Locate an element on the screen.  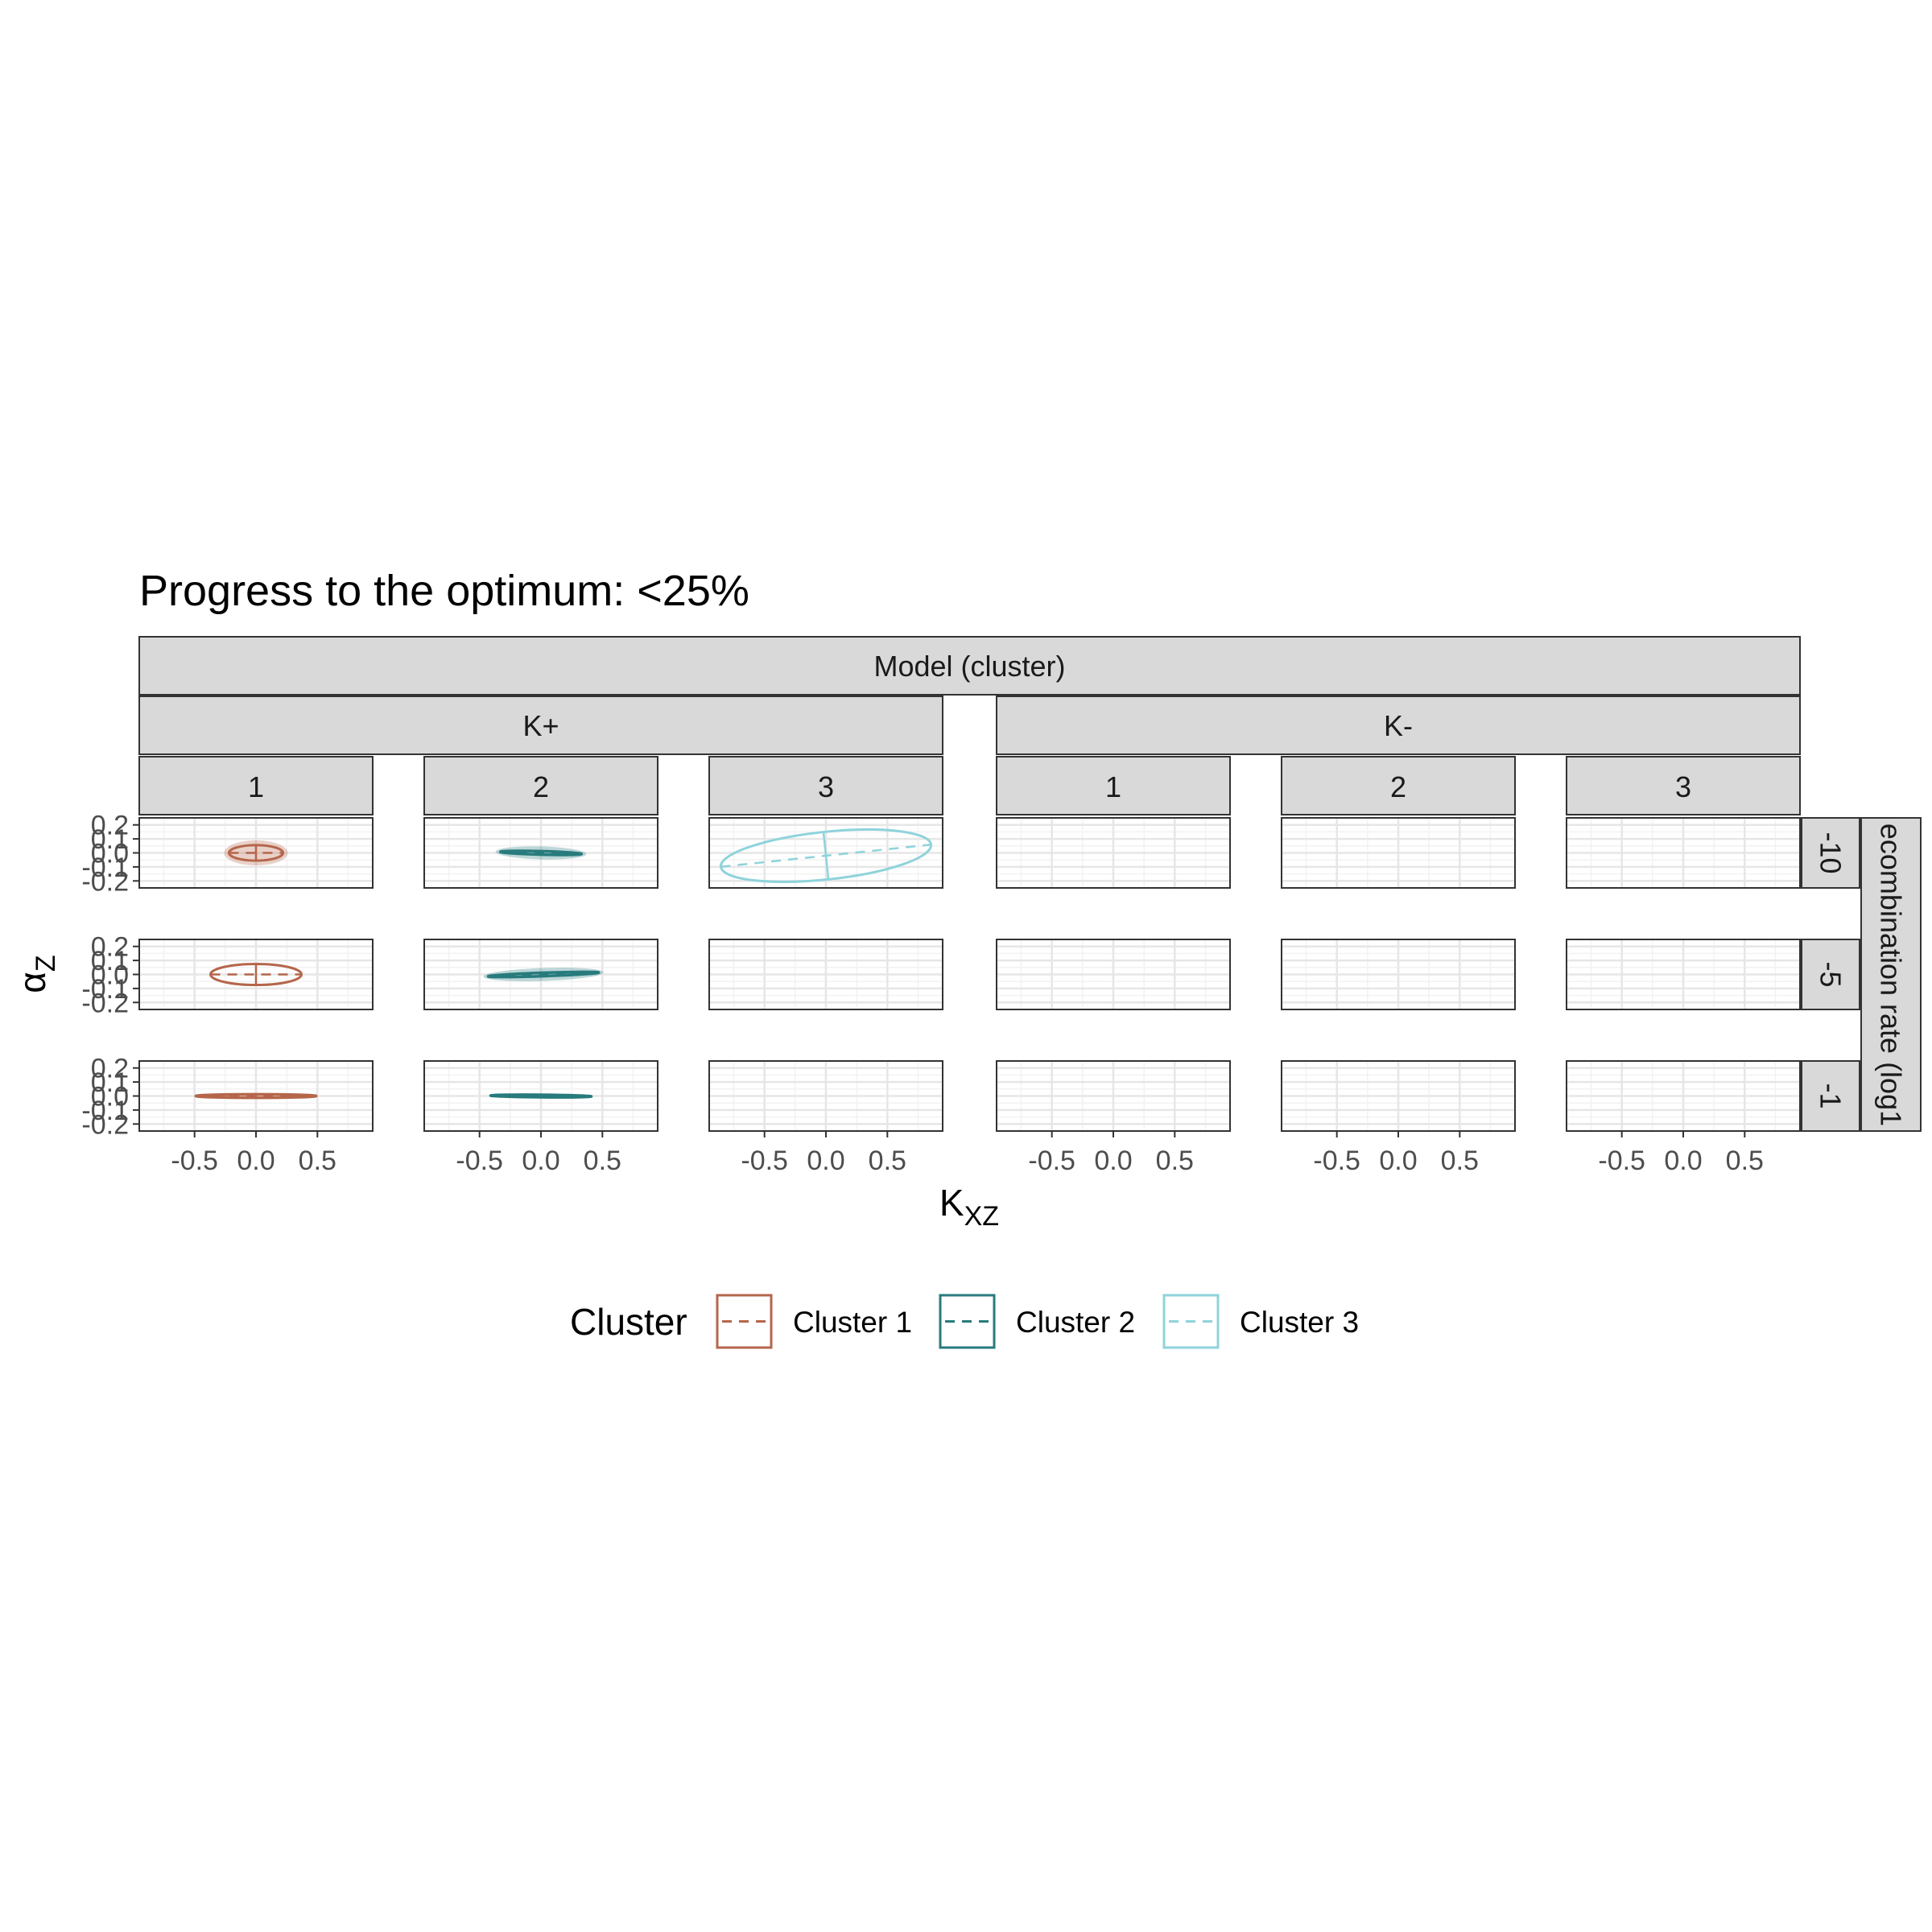
cluster-strip-label-6: 3 is located at coordinates (1683, 786).